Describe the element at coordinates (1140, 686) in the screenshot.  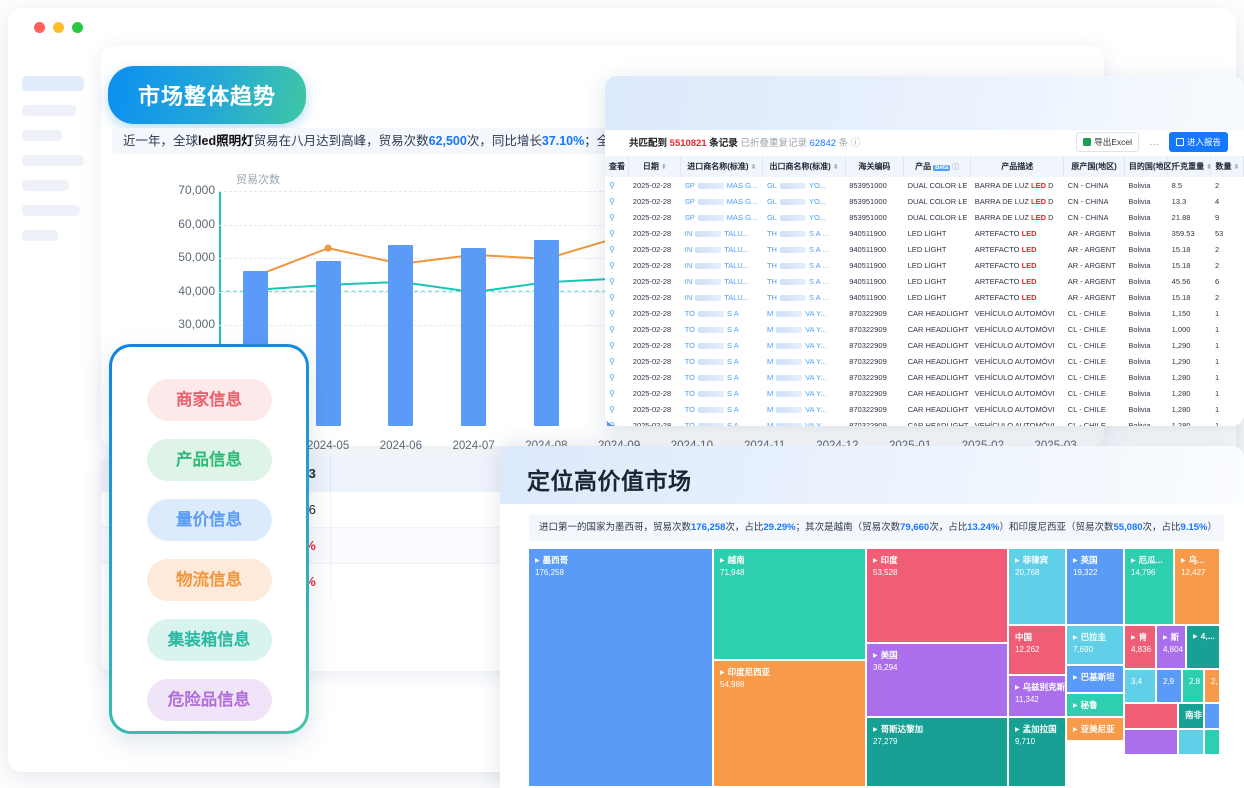
I see `treemap-cell: 3,4` at that location.